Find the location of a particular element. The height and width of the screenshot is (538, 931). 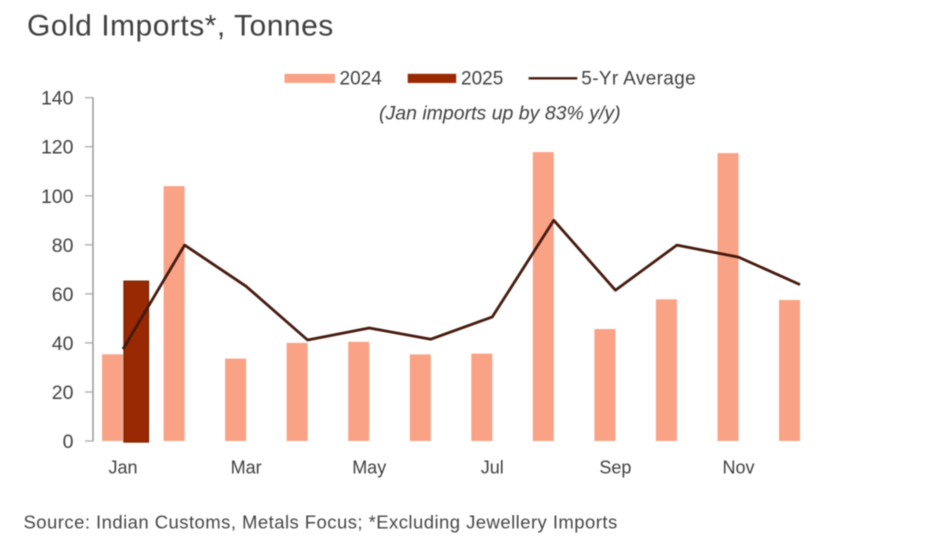

svg-text: Sep is located at coordinates (615, 468).